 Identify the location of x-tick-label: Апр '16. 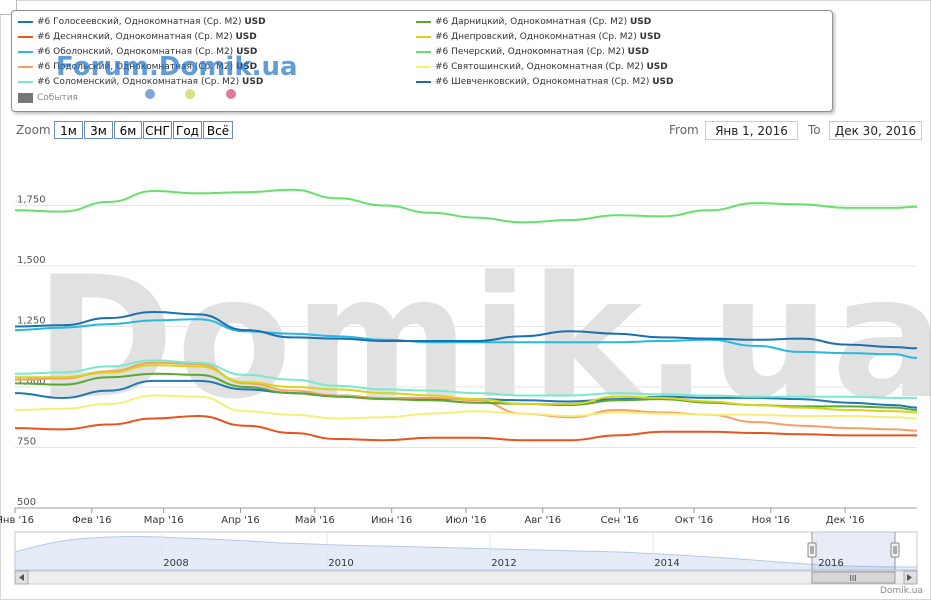
(240, 520).